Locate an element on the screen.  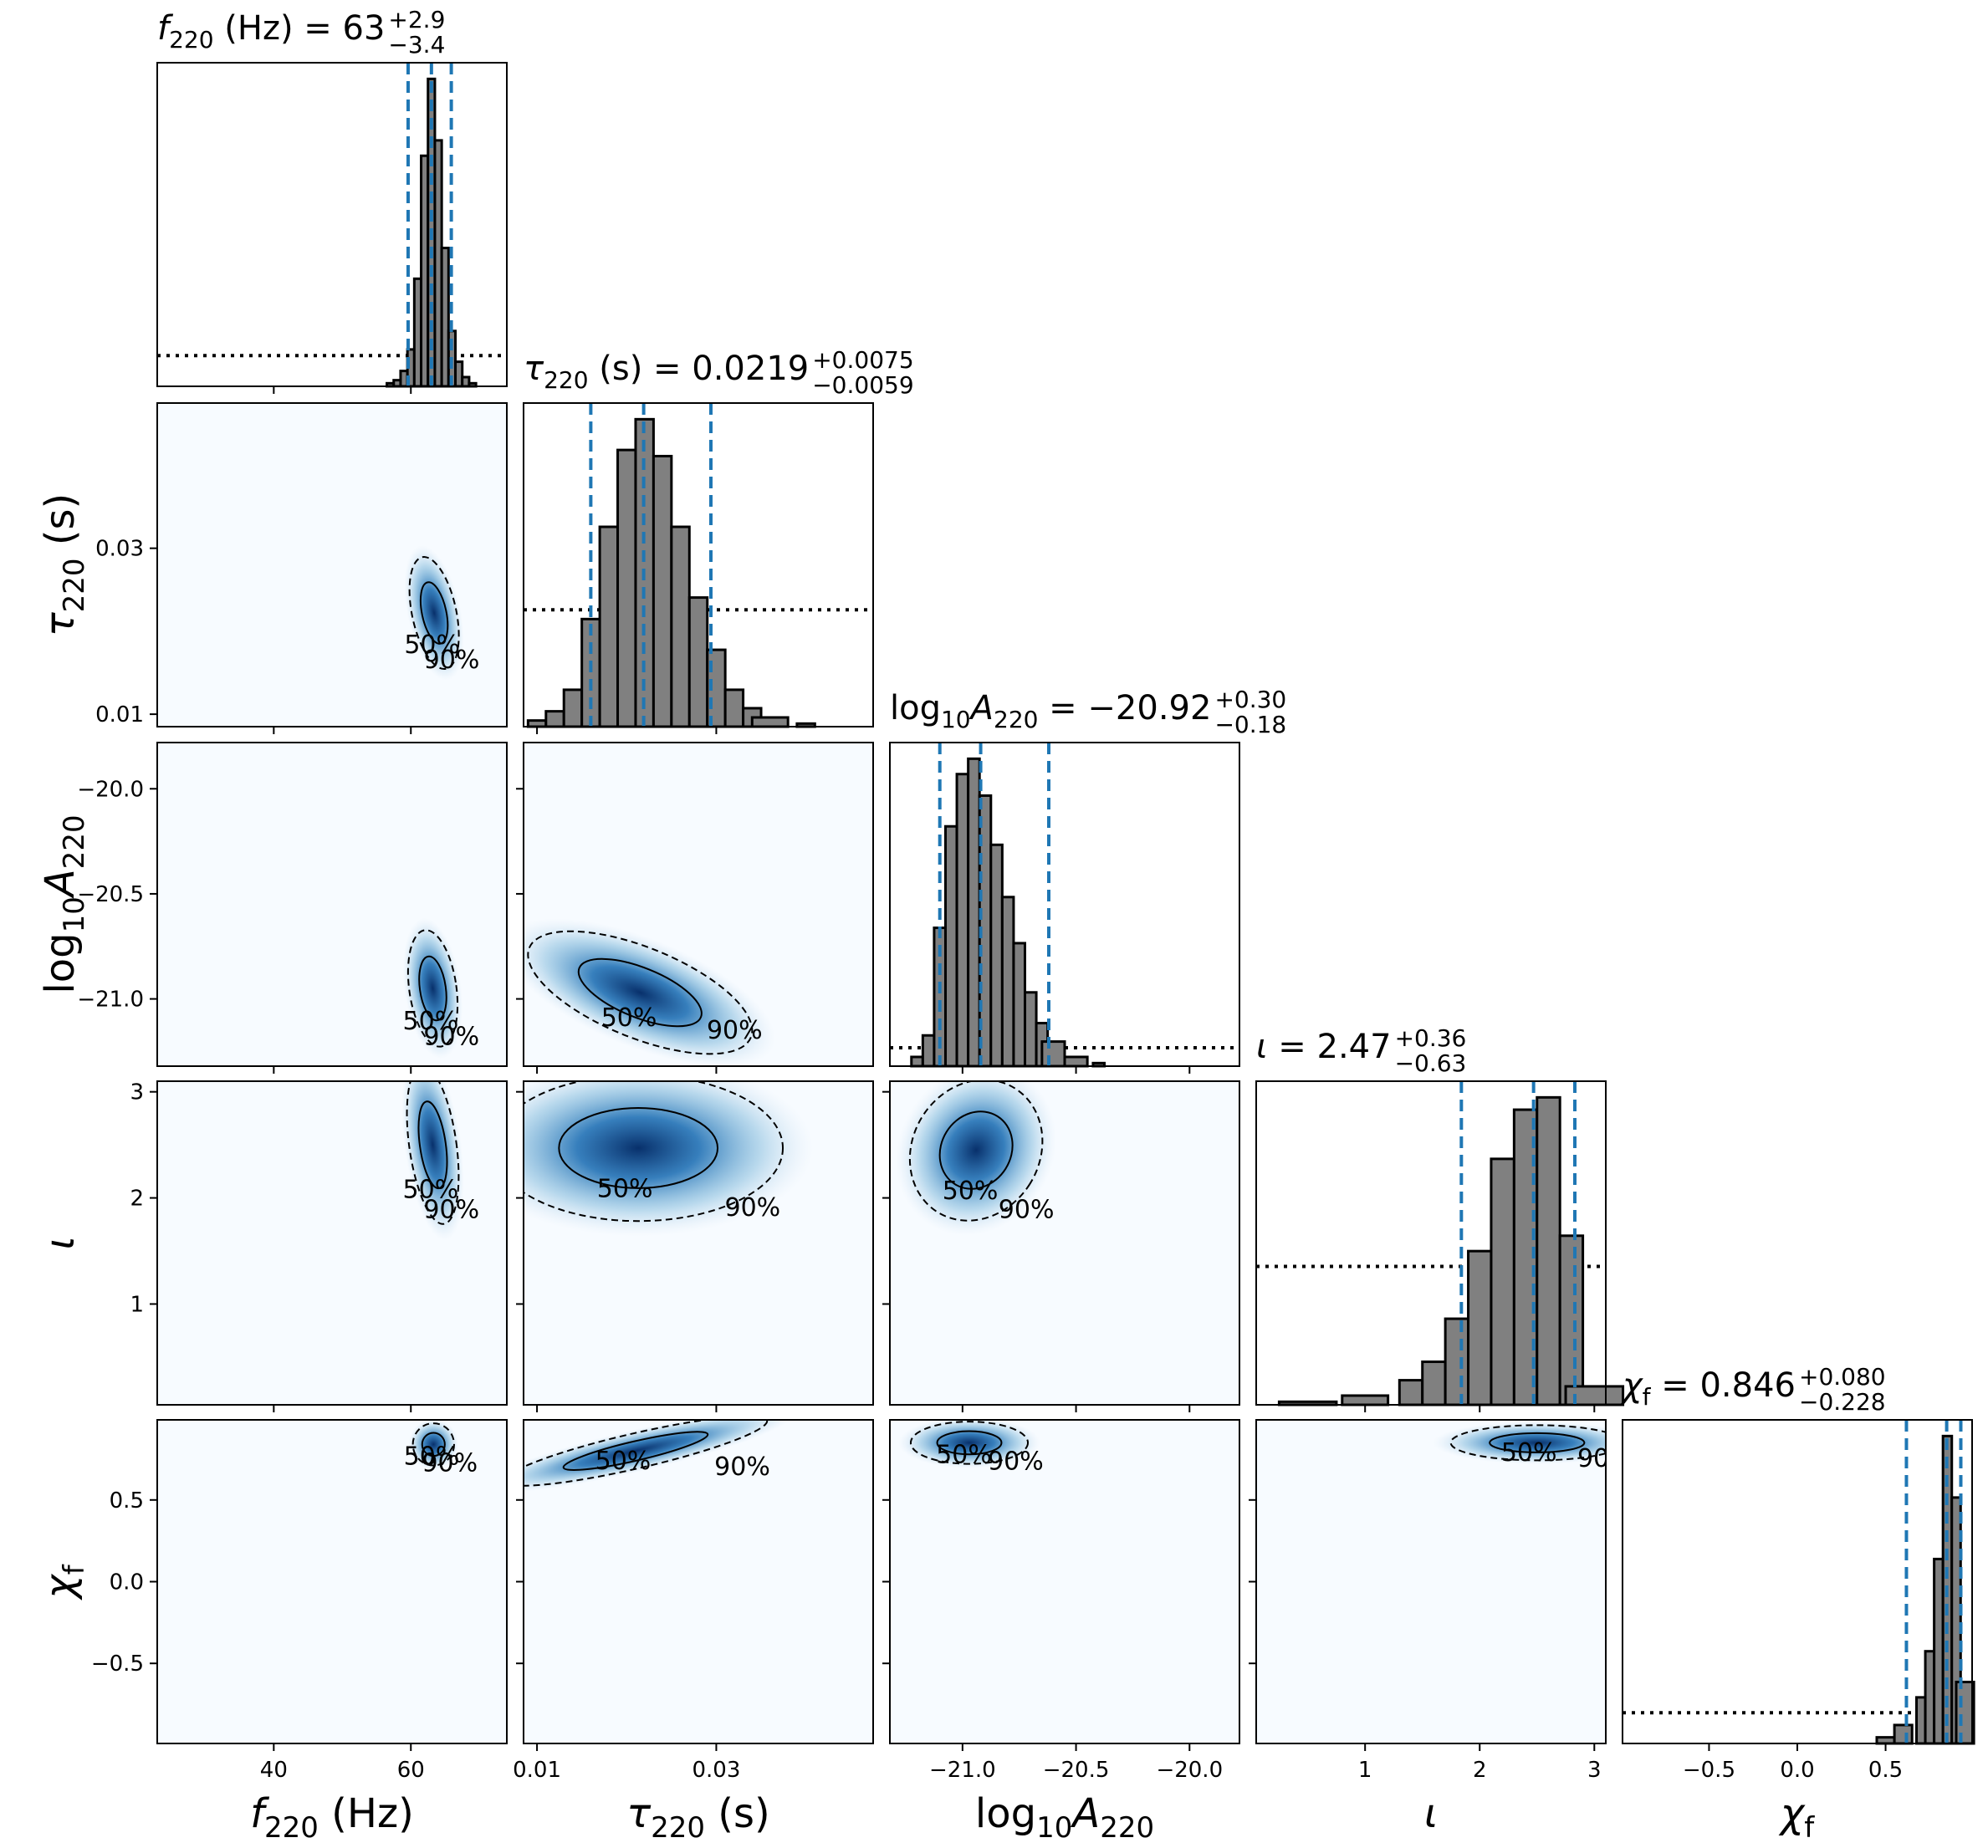
xtick-label-chif: 0.0 is located at coordinates (1797, 1770).